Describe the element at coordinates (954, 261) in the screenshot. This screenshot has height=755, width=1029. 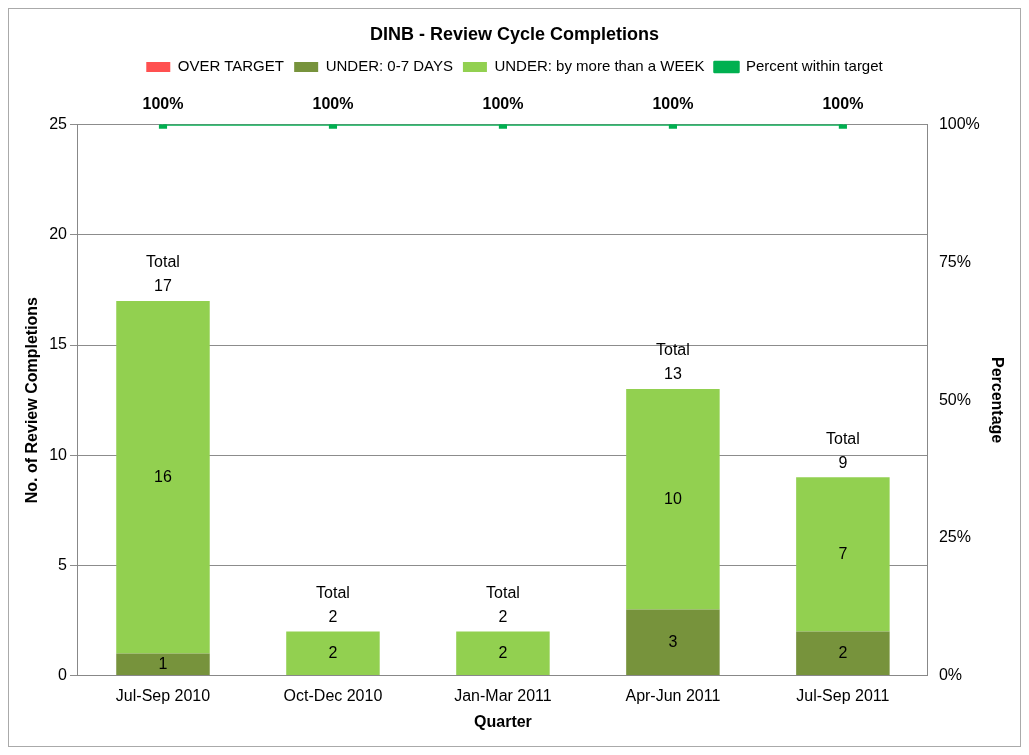
I see `y2-tick-label: 75%` at that location.